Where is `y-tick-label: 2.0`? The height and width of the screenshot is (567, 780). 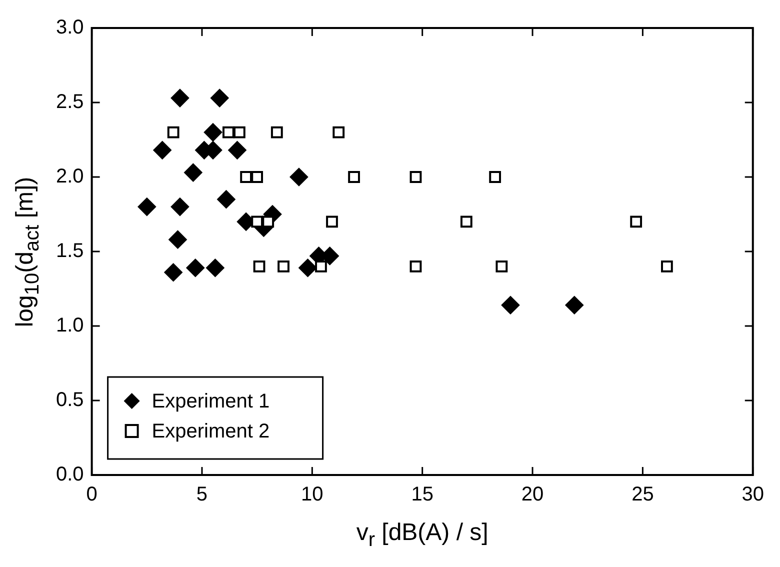
y-tick-label: 2.0 is located at coordinates (70, 177).